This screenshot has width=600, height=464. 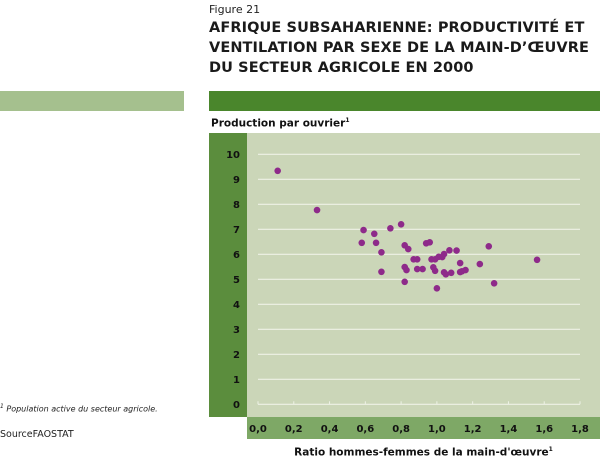 I want to click on source-note: SourceFAOSTAT, so click(x=37, y=434).